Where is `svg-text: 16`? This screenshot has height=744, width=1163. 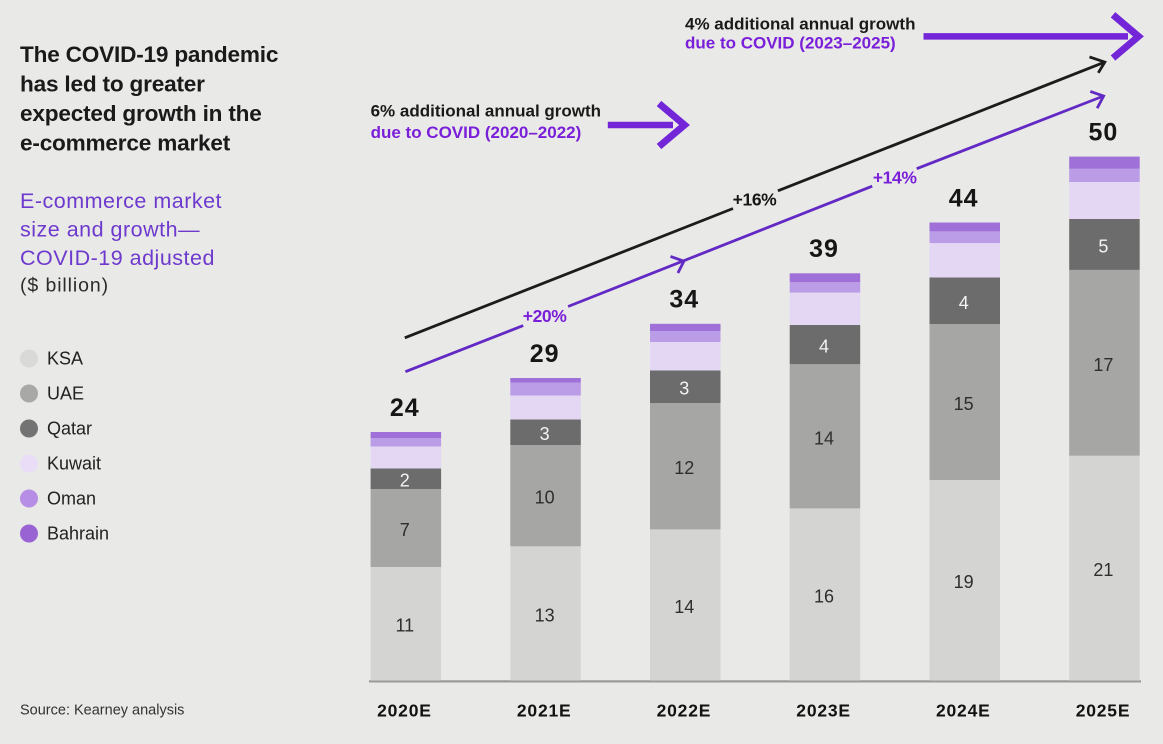
svg-text: 16 is located at coordinates (824, 596).